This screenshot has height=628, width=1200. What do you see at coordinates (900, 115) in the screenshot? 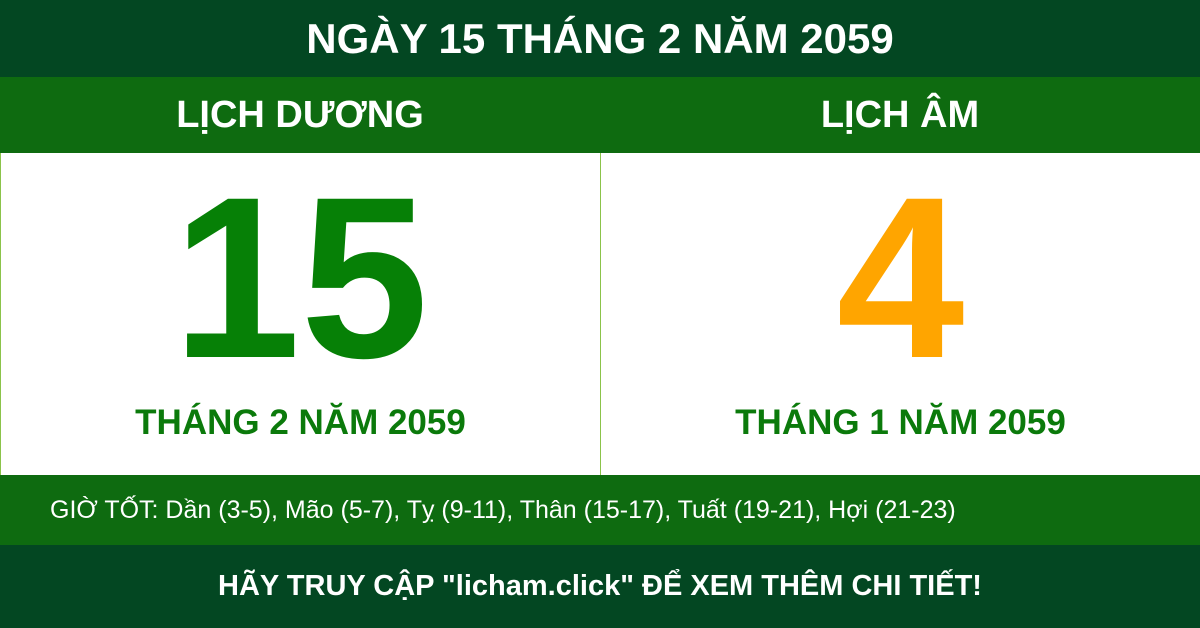
I see `lunar-header: LỊCH ÂM` at bounding box center [900, 115].